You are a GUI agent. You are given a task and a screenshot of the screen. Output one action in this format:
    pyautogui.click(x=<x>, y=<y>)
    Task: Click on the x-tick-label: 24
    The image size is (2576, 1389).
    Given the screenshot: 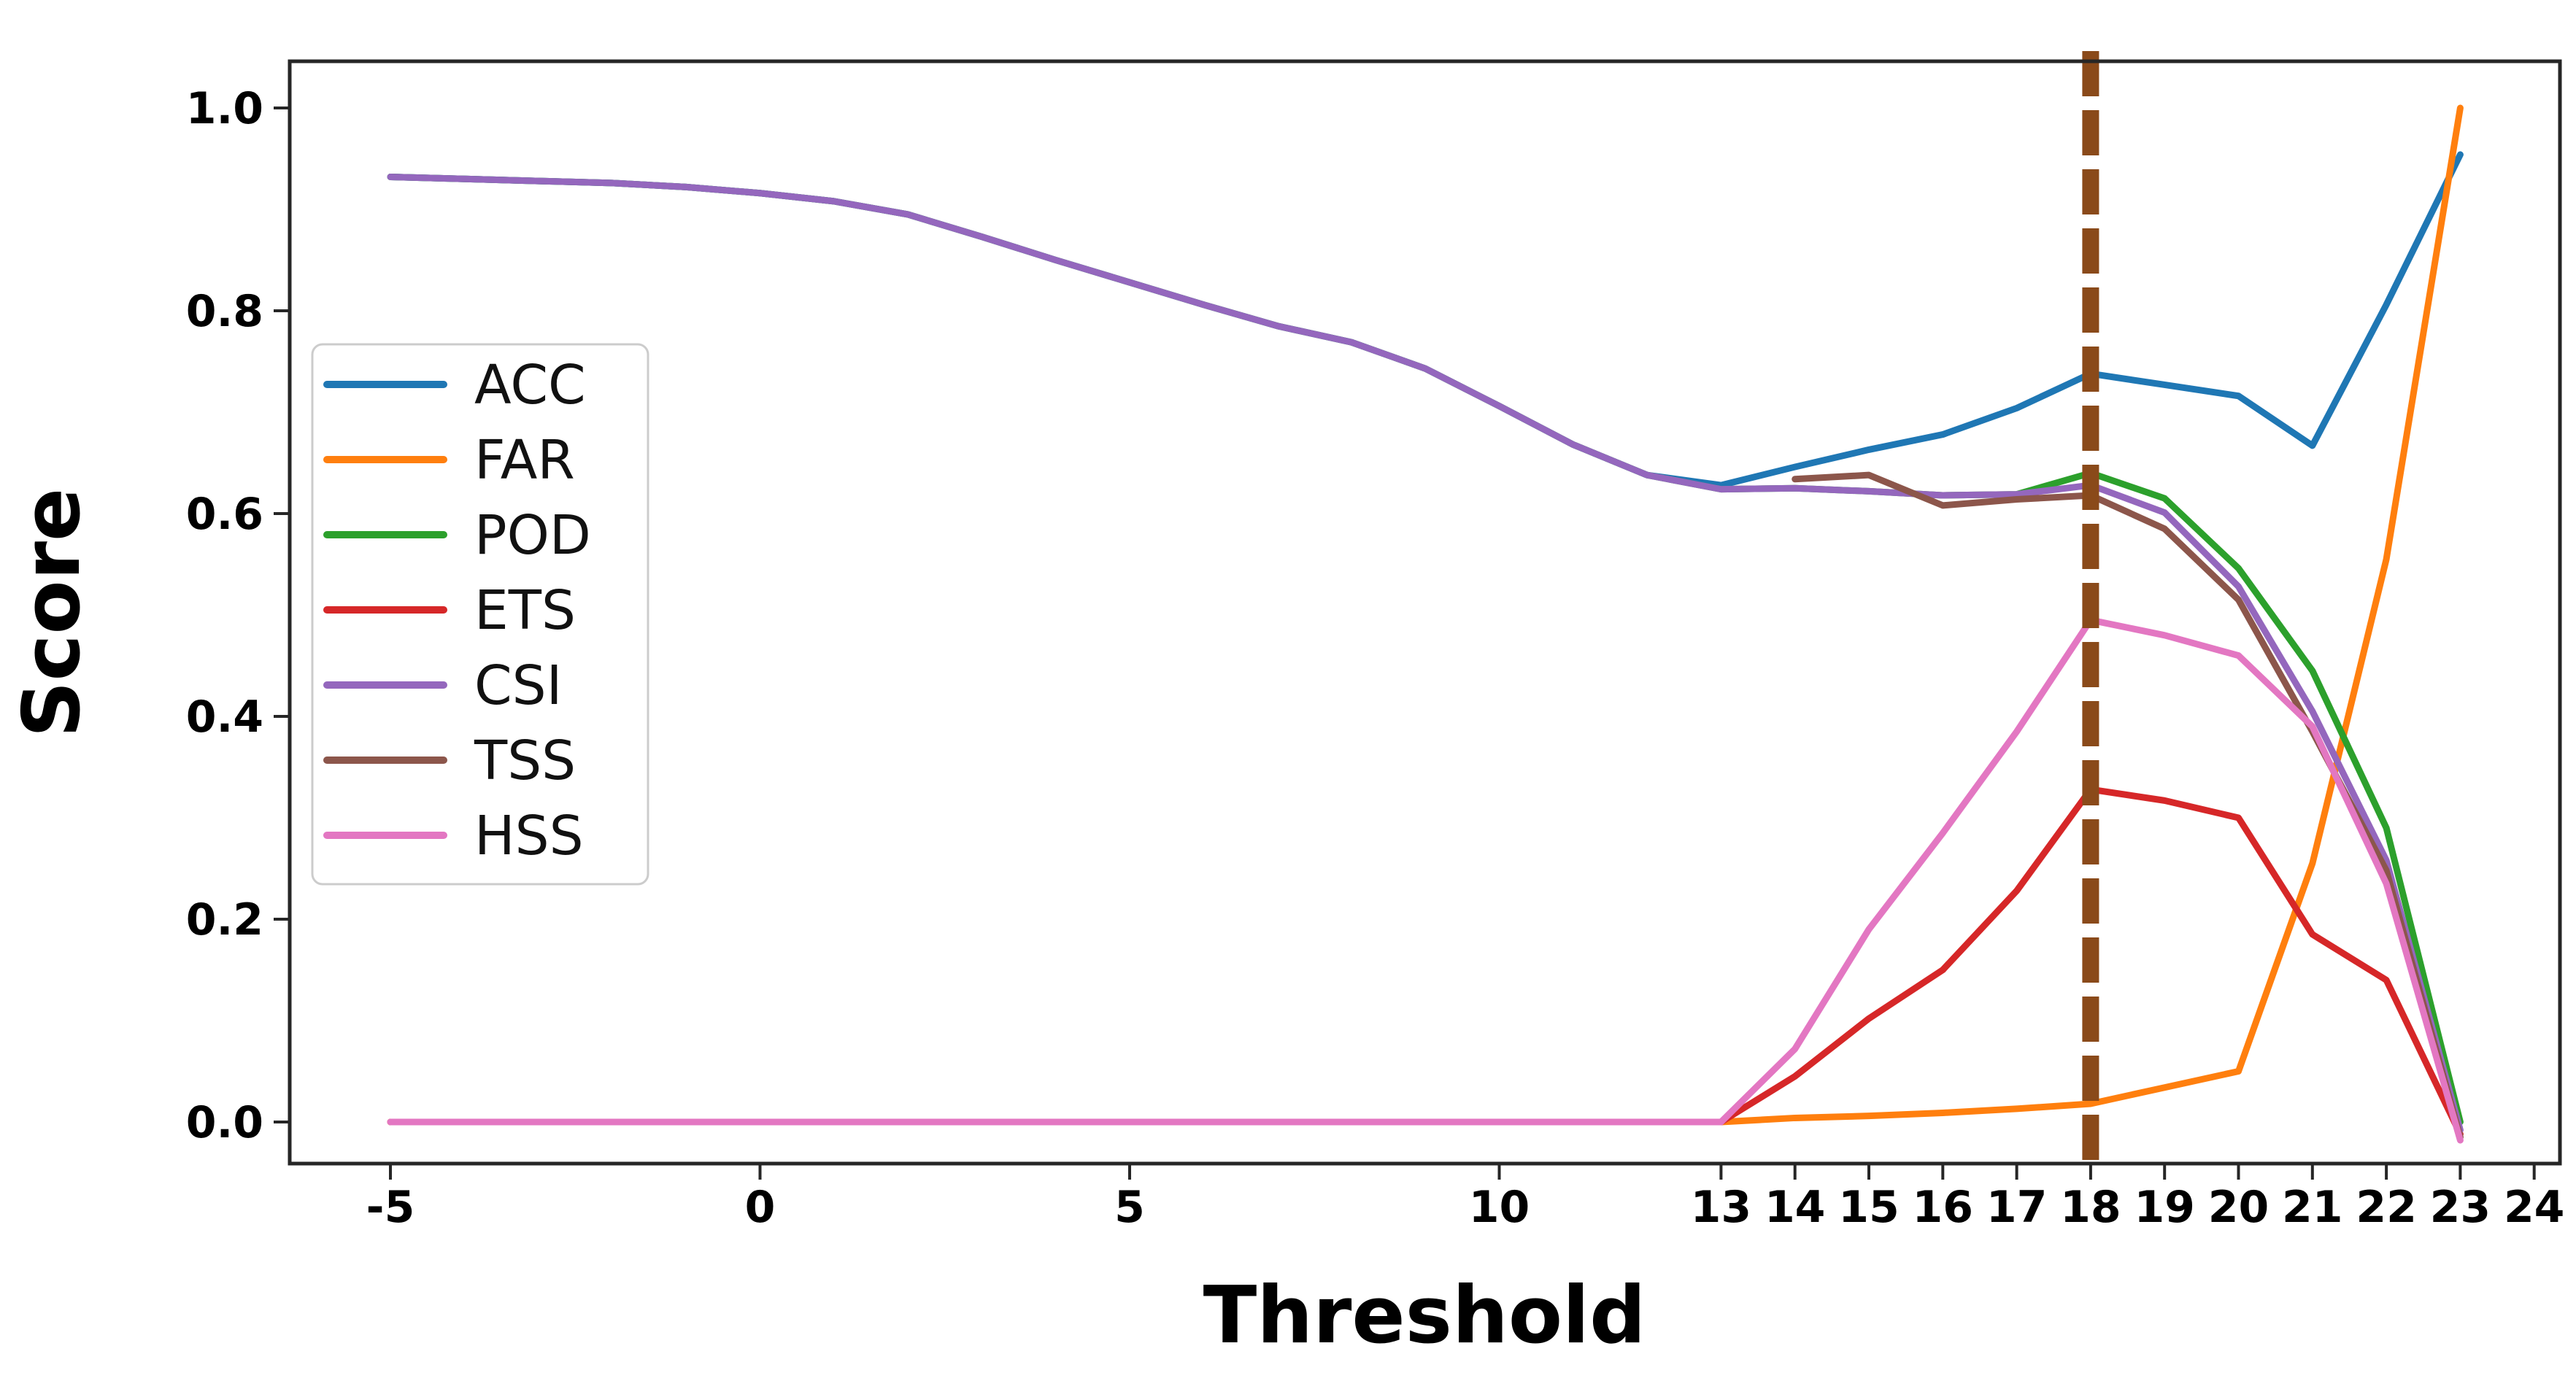 What is the action you would take?
    pyautogui.click(x=2534, y=1207)
    